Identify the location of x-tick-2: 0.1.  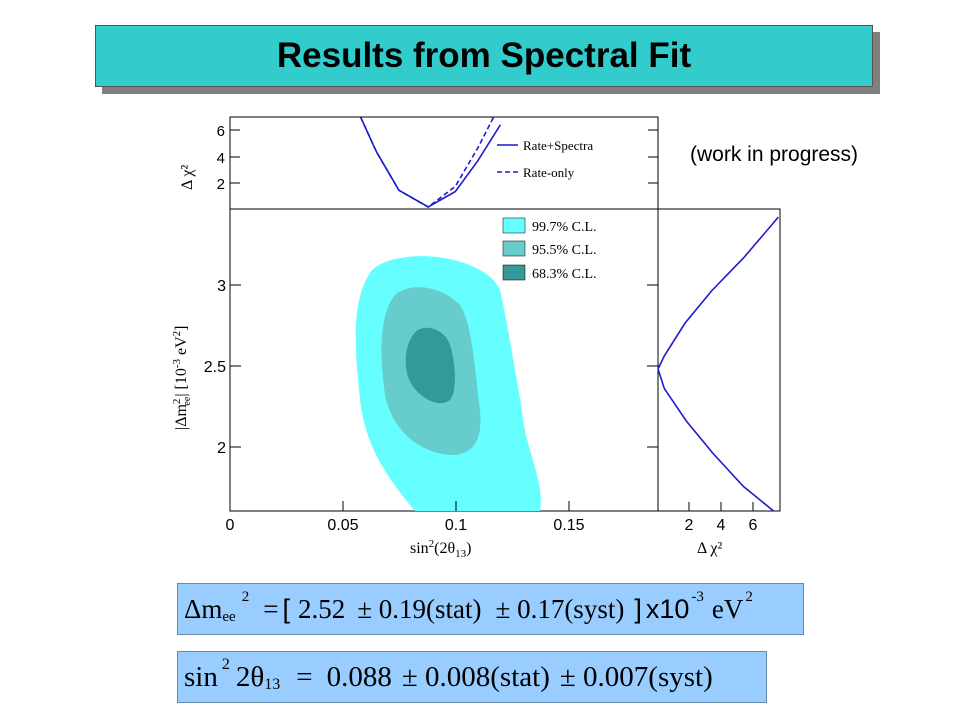
(456, 525).